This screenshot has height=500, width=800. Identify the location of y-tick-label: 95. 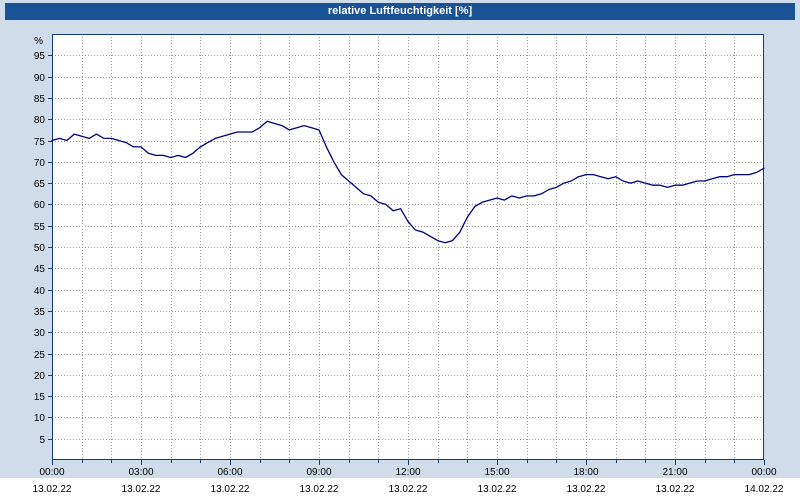
(40, 56).